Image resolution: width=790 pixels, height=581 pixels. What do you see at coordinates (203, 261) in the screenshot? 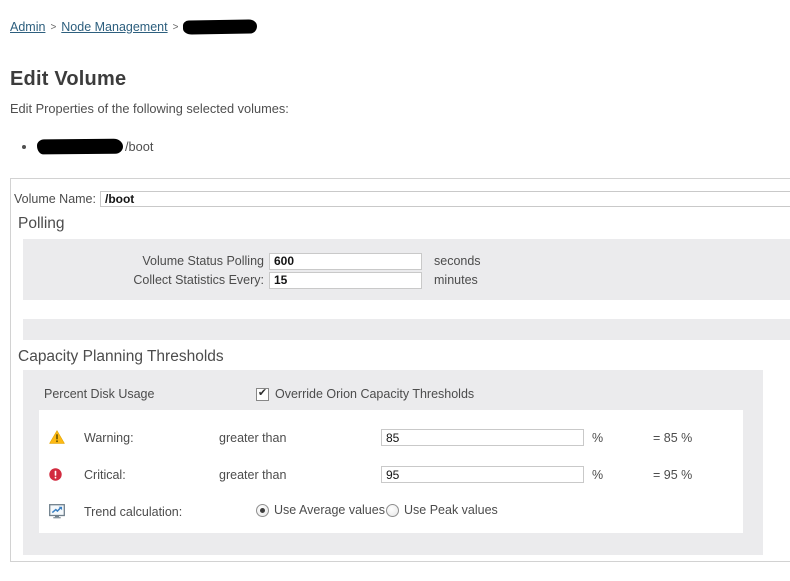
I see `volume-status-polling-label: Volume Status Polling` at bounding box center [203, 261].